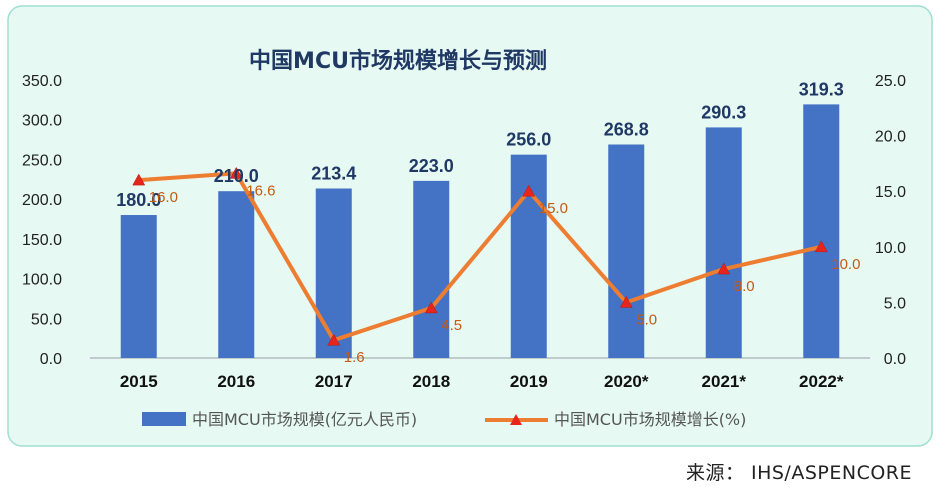 The width and height of the screenshot is (940, 498). I want to click on y-tick-label: 0.0, so click(51, 359).